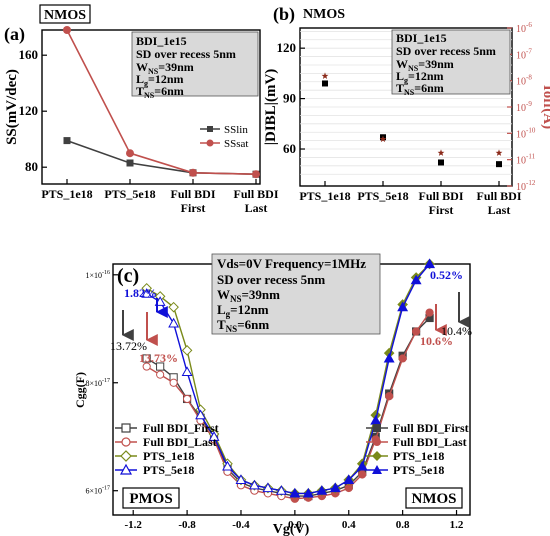 This screenshot has height=536, width=550. I want to click on panel-a-xtick-label: First, so click(193, 208).